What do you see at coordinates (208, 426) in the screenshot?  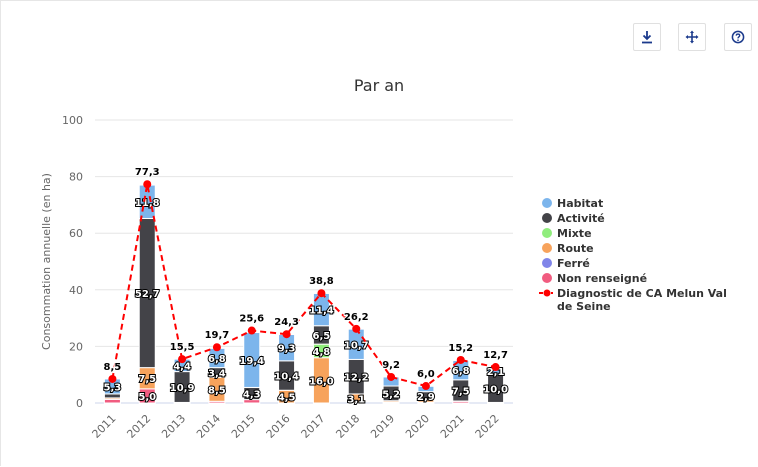 I see `x-tick-label: 2014` at bounding box center [208, 426].